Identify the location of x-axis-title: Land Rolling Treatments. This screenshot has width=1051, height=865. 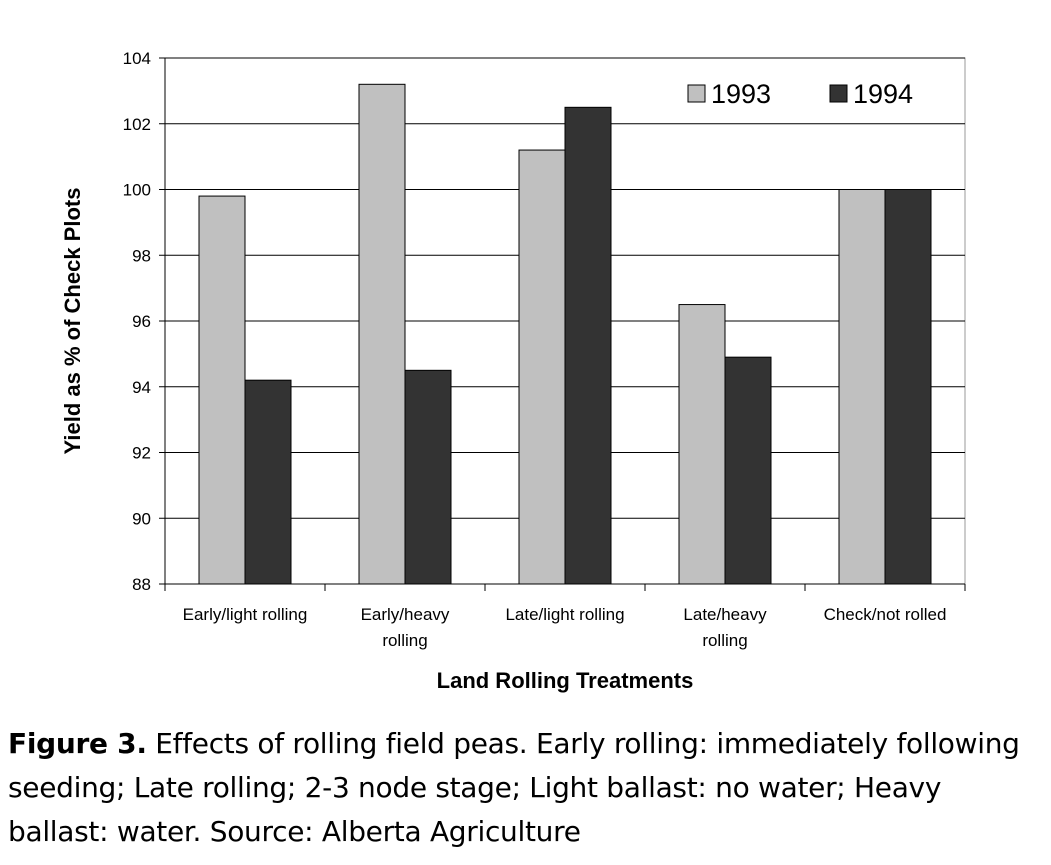
(565, 680).